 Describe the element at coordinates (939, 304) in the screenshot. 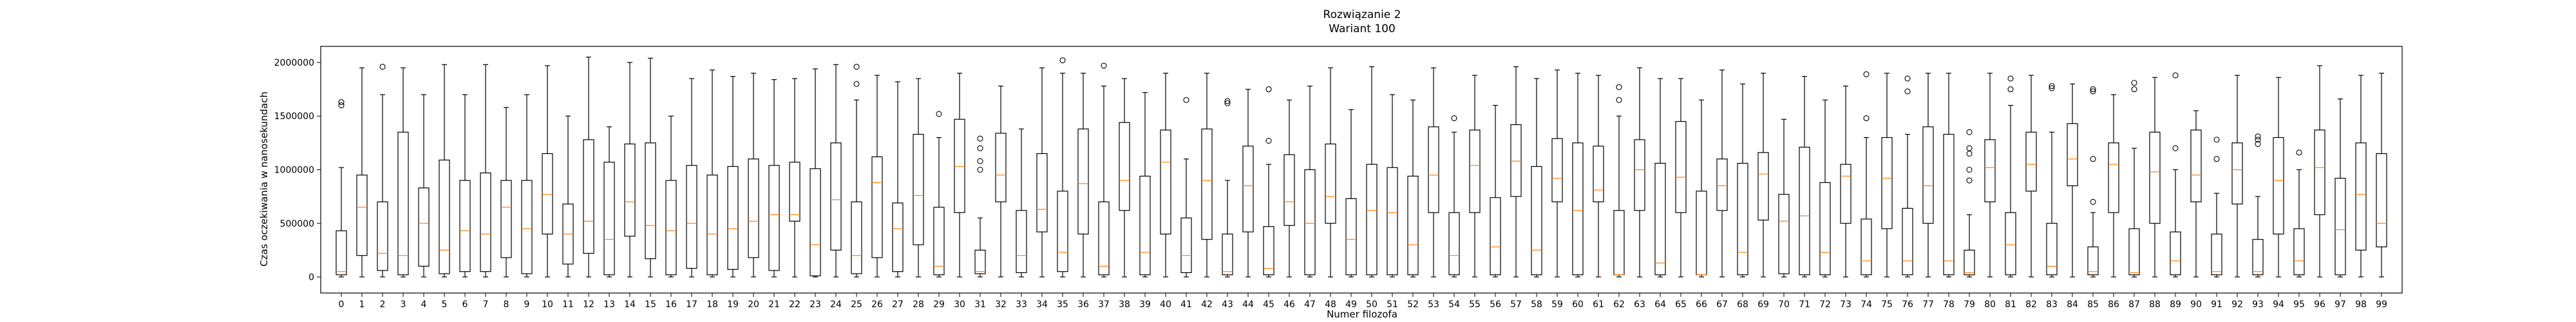

I see `x-tick-label: 29` at that location.